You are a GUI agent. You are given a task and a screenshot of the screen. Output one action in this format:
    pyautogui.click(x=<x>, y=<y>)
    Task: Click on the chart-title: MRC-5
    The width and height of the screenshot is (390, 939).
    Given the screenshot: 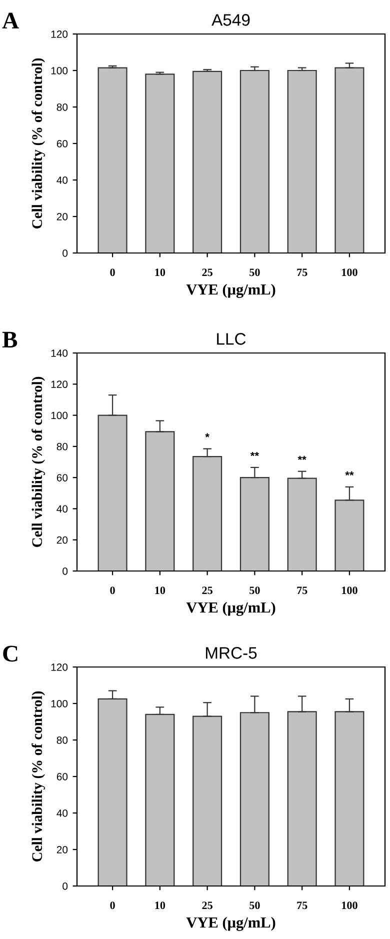 What is the action you would take?
    pyautogui.click(x=231, y=653)
    